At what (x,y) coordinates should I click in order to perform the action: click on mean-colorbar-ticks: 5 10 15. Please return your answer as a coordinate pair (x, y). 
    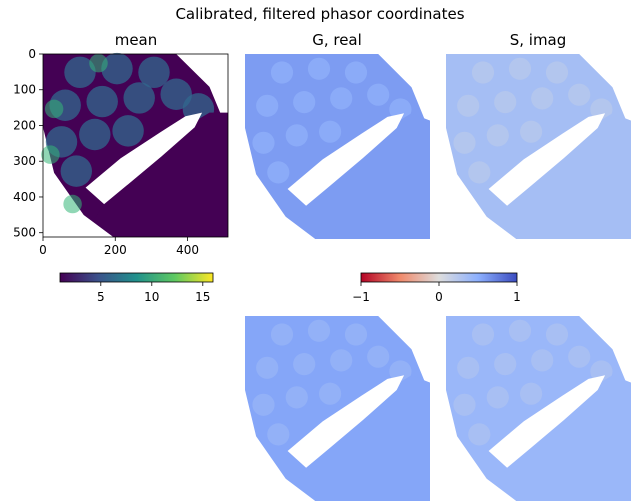
    Looking at the image, I should click on (153, 293).